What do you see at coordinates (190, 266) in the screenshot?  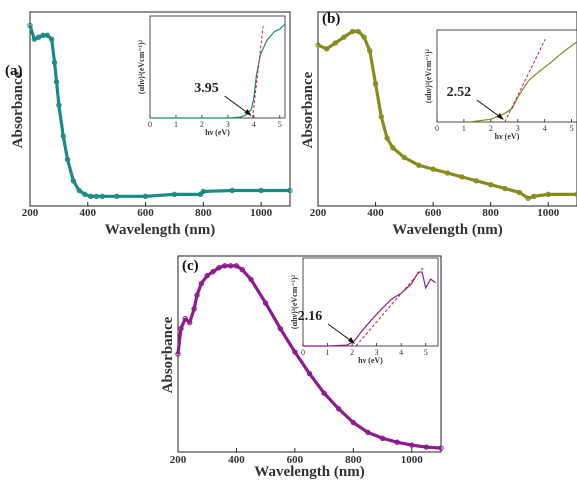 I see `panel-label: (c)` at bounding box center [190, 266].